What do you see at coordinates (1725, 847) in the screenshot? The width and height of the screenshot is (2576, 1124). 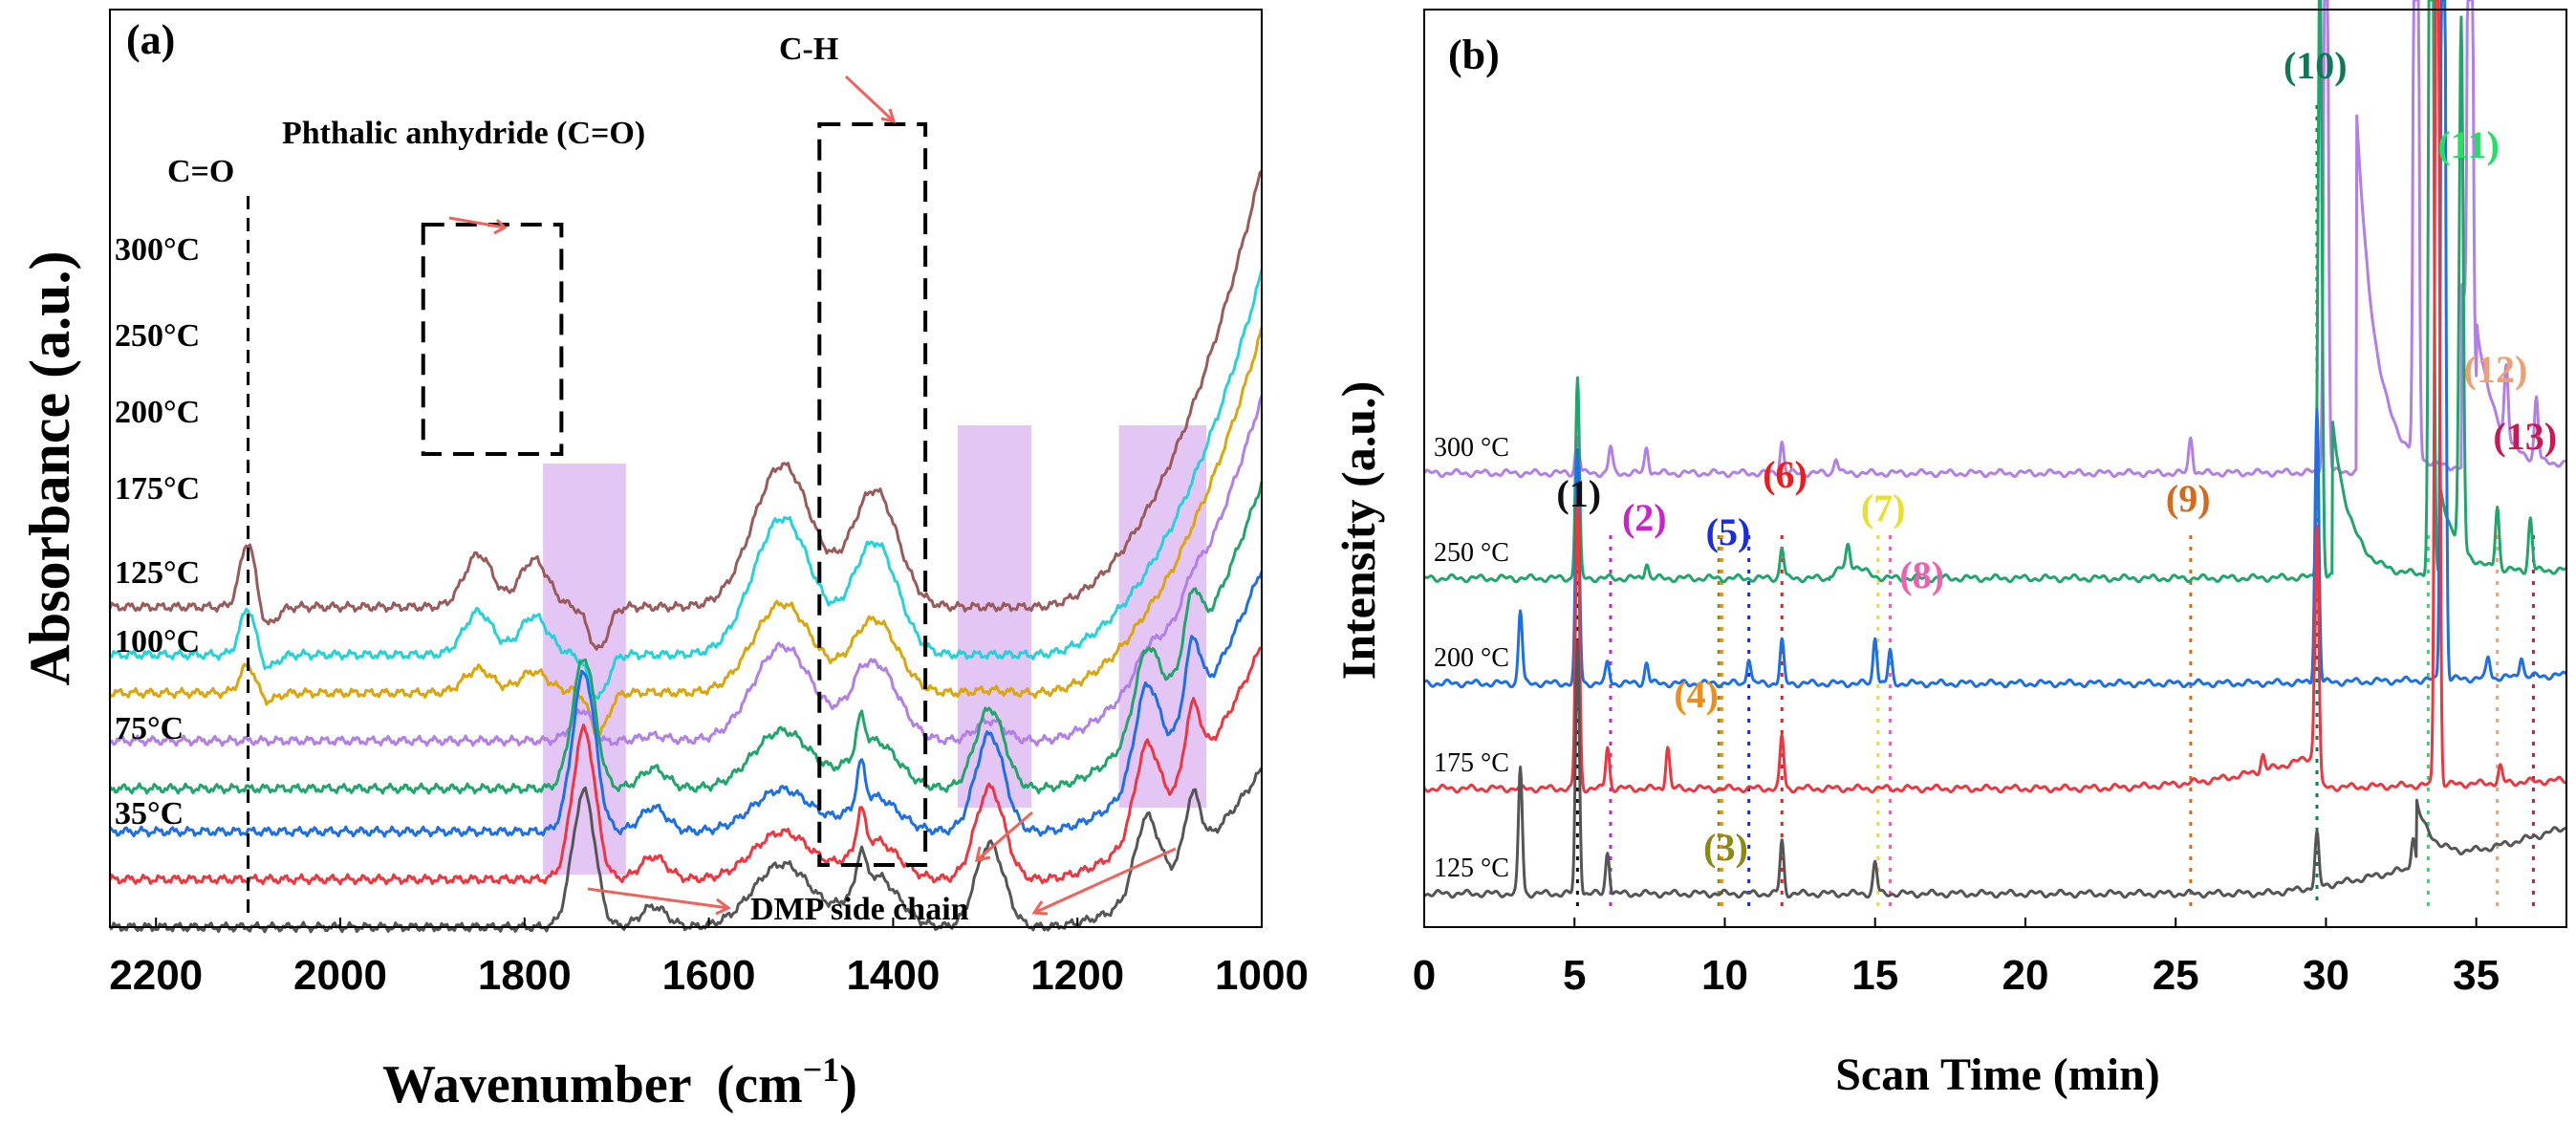 I see `peak-label-3: (3)` at bounding box center [1725, 847].